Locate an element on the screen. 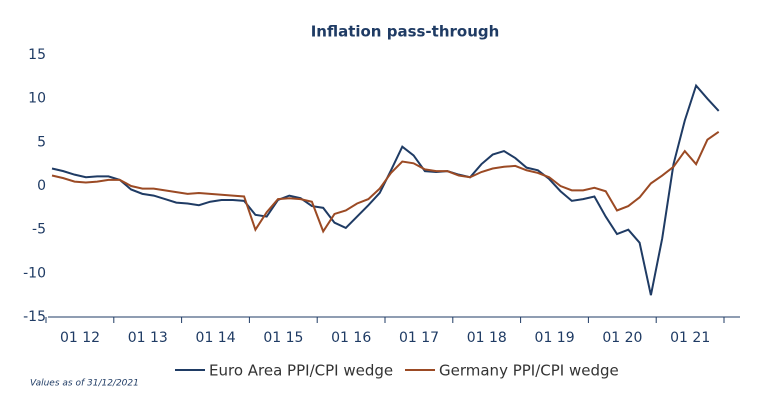 The image size is (774, 409). x-tick-label: 01 18 is located at coordinates (487, 338).